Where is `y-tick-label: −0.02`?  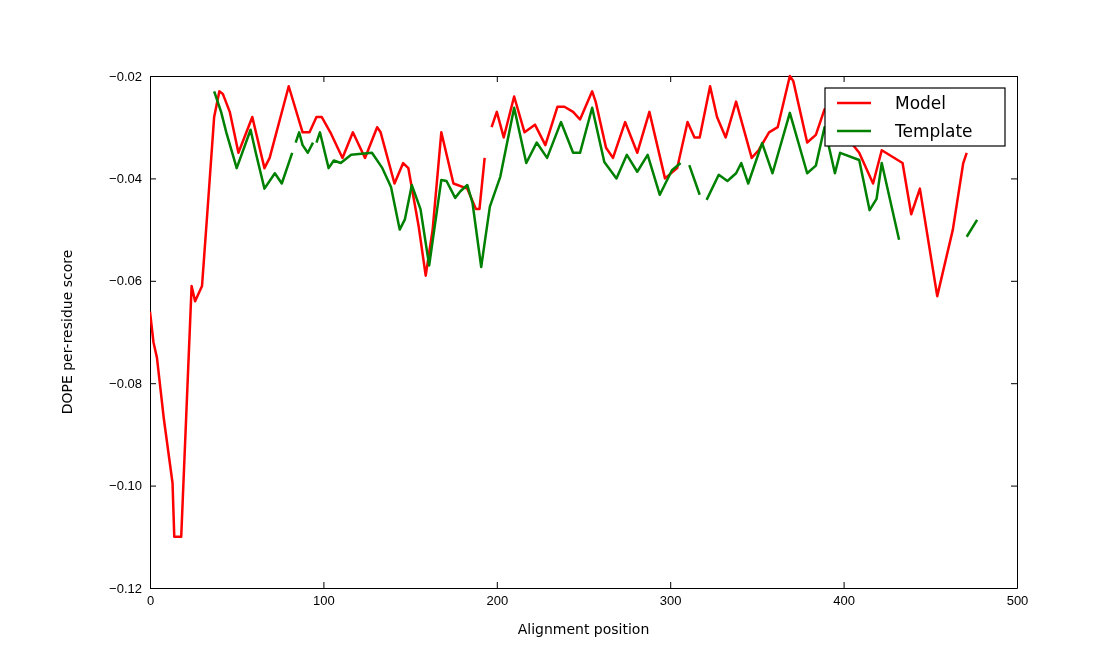
y-tick-label: −0.02 is located at coordinates (125, 76).